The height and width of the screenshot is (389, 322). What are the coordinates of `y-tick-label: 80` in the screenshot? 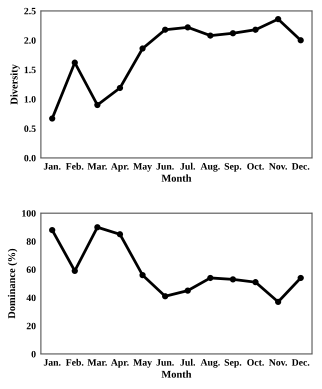 It's located at (31, 241).